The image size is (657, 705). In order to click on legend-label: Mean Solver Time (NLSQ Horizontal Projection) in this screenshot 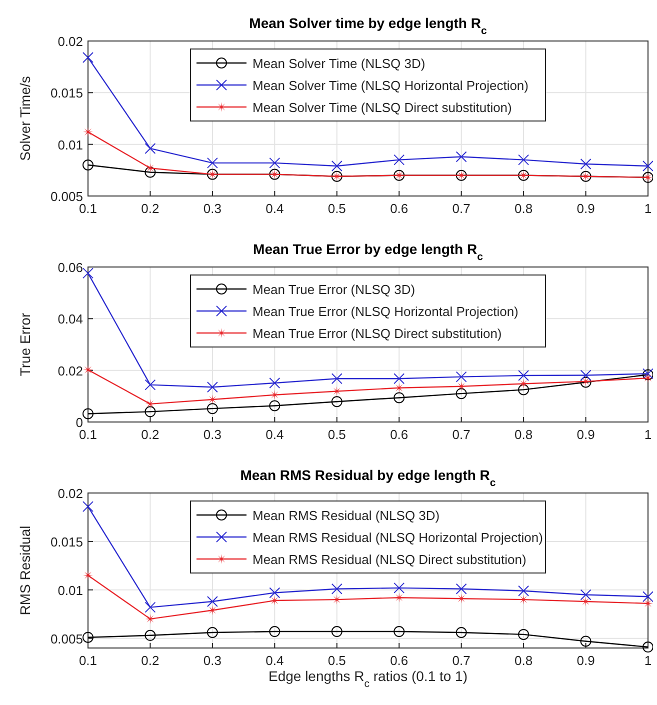, I will do `click(390, 85)`.